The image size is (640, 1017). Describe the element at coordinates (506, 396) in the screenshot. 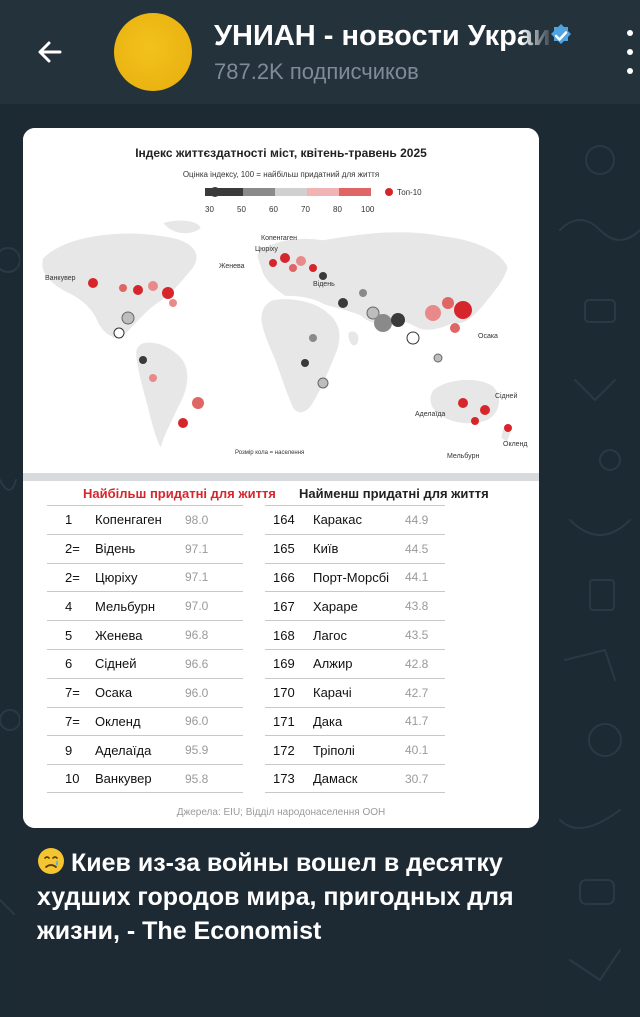

I see `city-label: Сідней` at that location.